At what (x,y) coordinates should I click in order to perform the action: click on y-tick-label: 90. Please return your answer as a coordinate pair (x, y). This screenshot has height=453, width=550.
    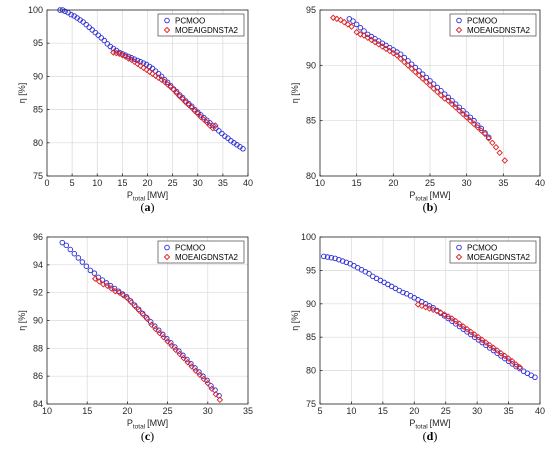
    Looking at the image, I should click on (38, 76).